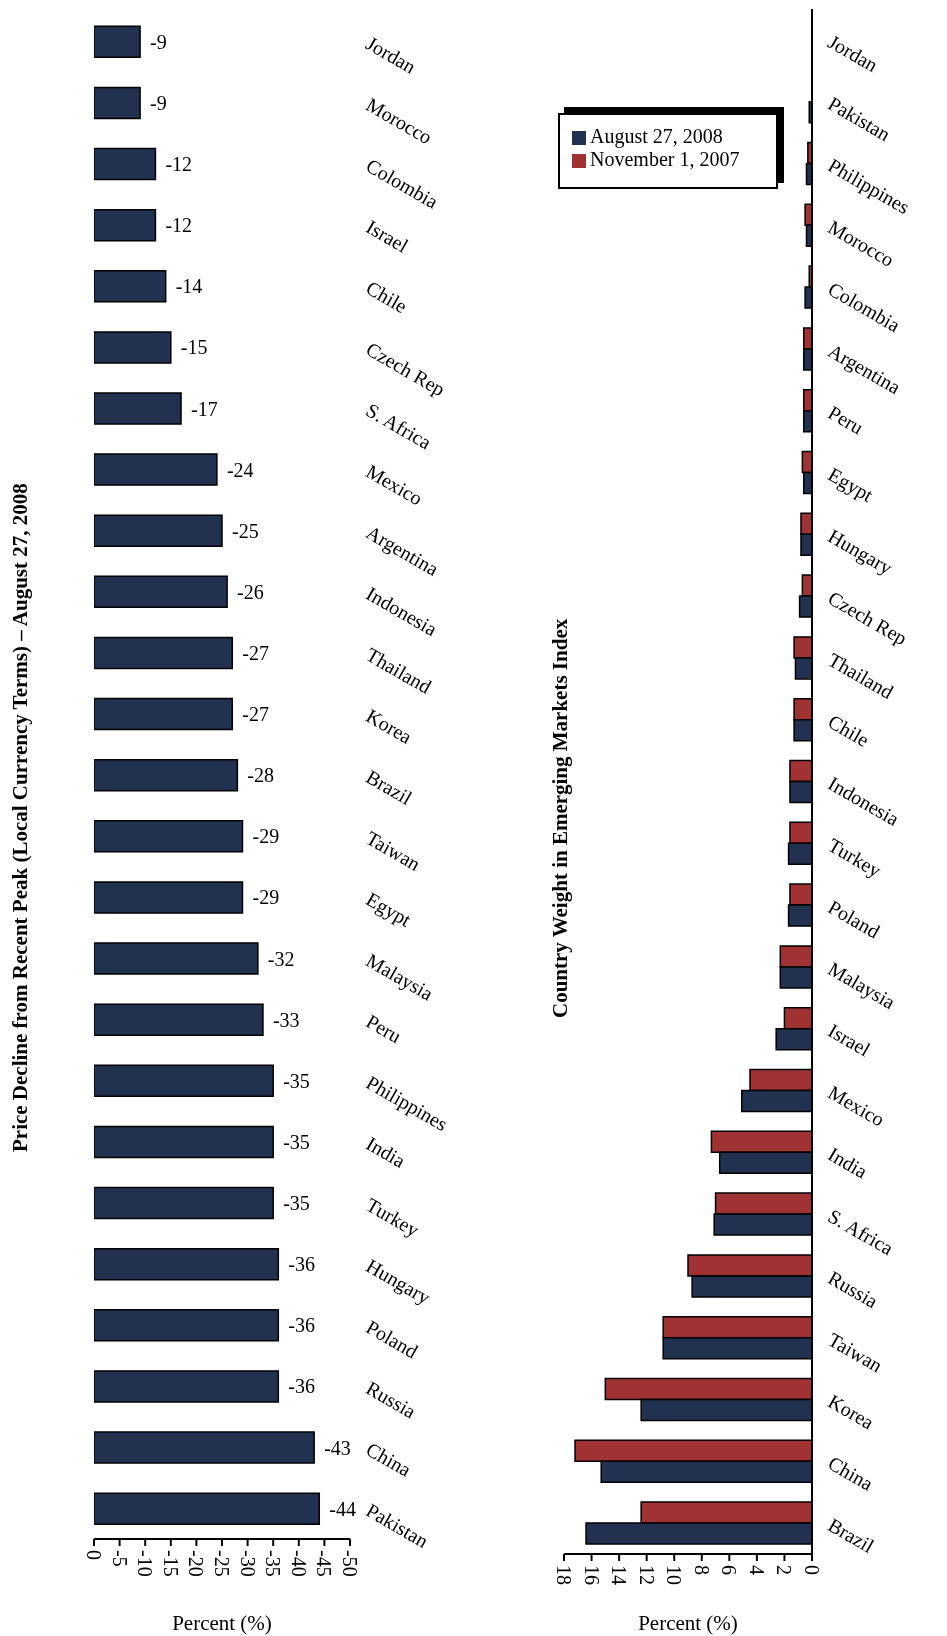 The height and width of the screenshot is (1636, 947). Describe the element at coordinates (656, 136) in the screenshot. I see `legend-label: August 27, 2008` at that location.